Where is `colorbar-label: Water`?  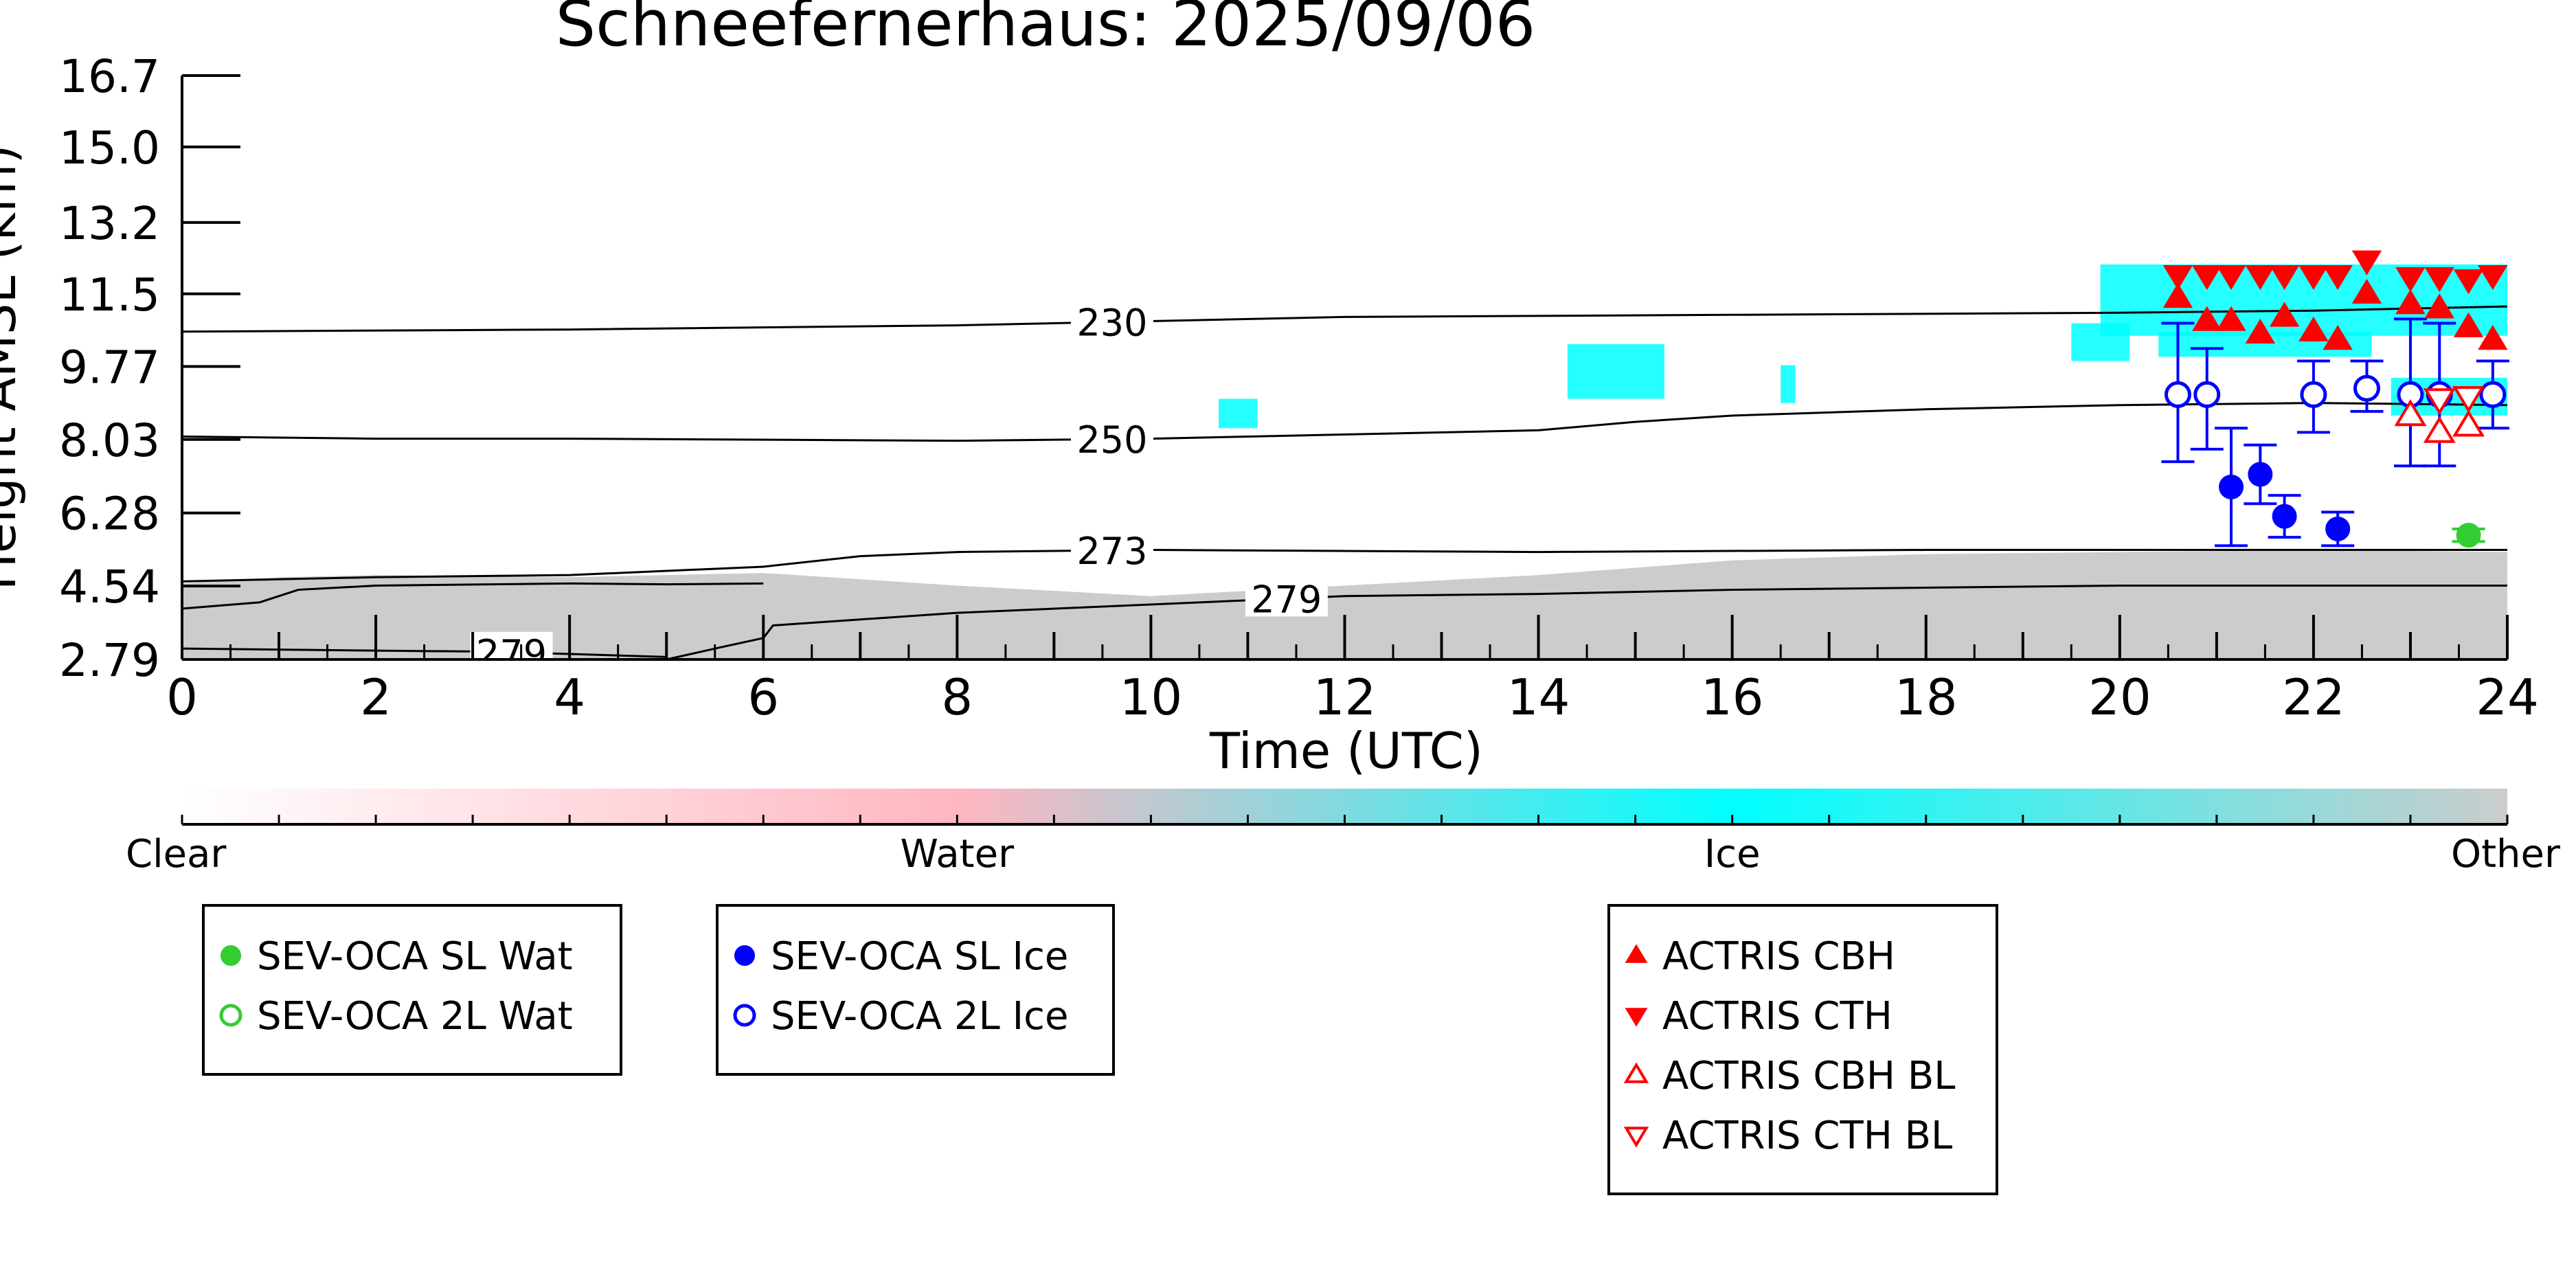 colorbar-label: Water is located at coordinates (958, 854).